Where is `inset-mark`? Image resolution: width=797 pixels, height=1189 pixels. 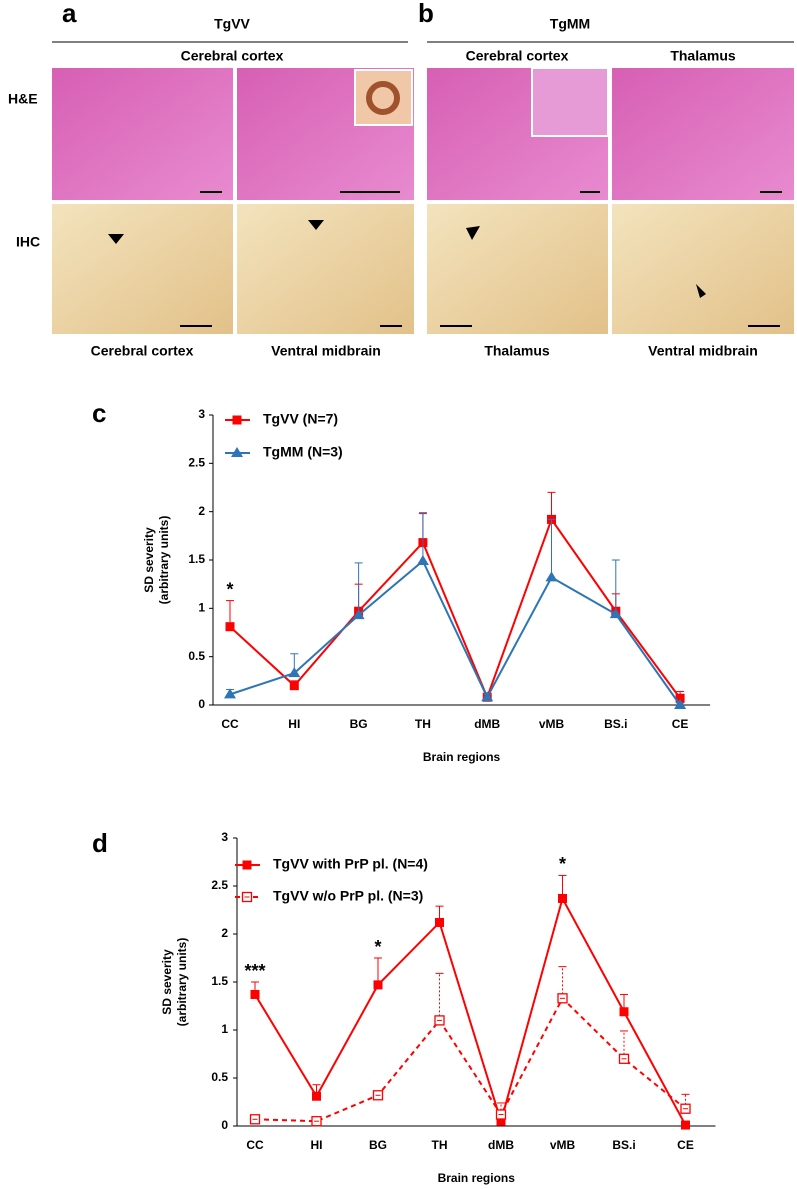
inset-mark is located at coordinates (383, 98).